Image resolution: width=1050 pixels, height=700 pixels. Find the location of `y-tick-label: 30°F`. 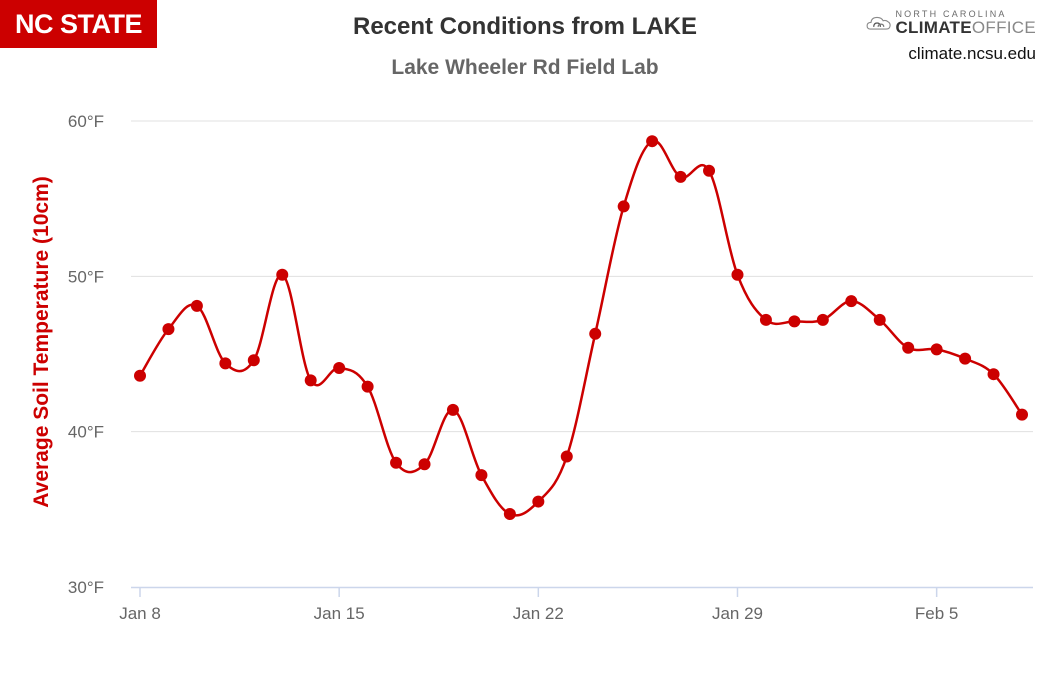

y-tick-label: 30°F is located at coordinates (86, 587).